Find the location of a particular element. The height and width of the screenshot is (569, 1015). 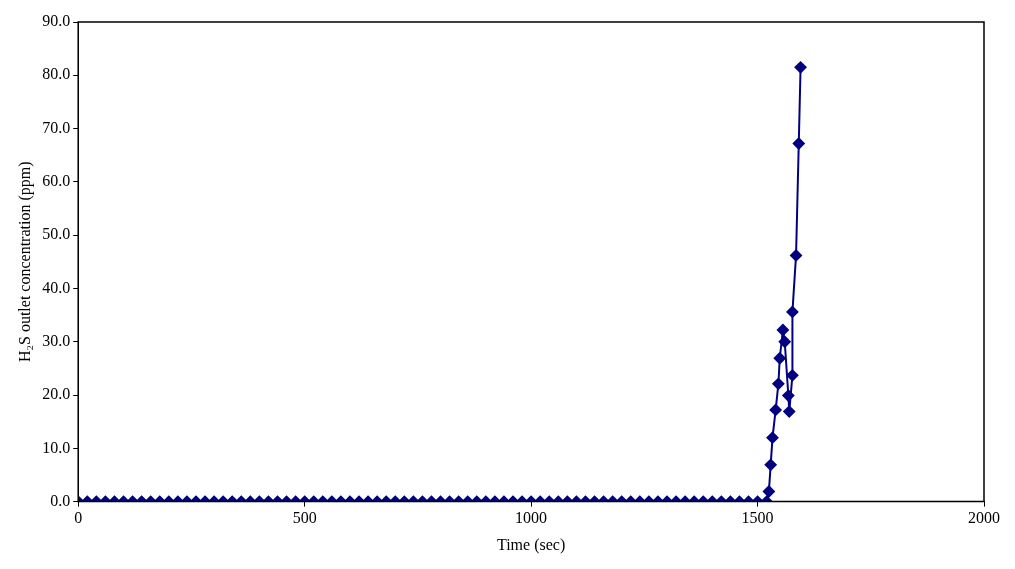

y-tick-label: 20.0 is located at coordinates (56, 394).